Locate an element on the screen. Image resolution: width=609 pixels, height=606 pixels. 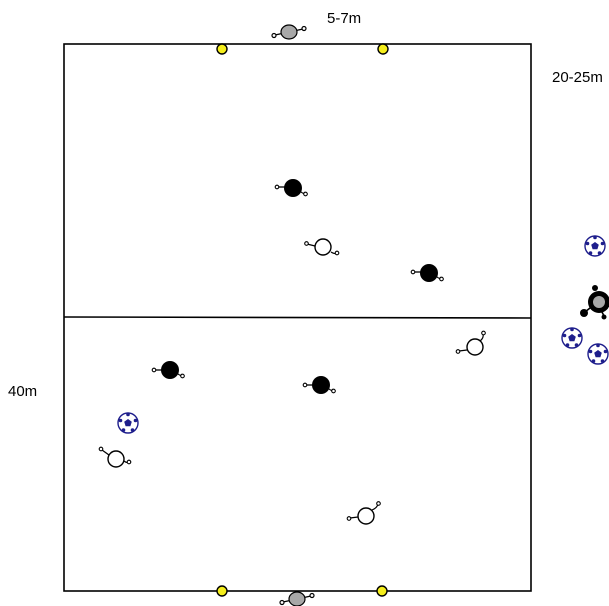
top-goal is located at coordinates (302, 39).